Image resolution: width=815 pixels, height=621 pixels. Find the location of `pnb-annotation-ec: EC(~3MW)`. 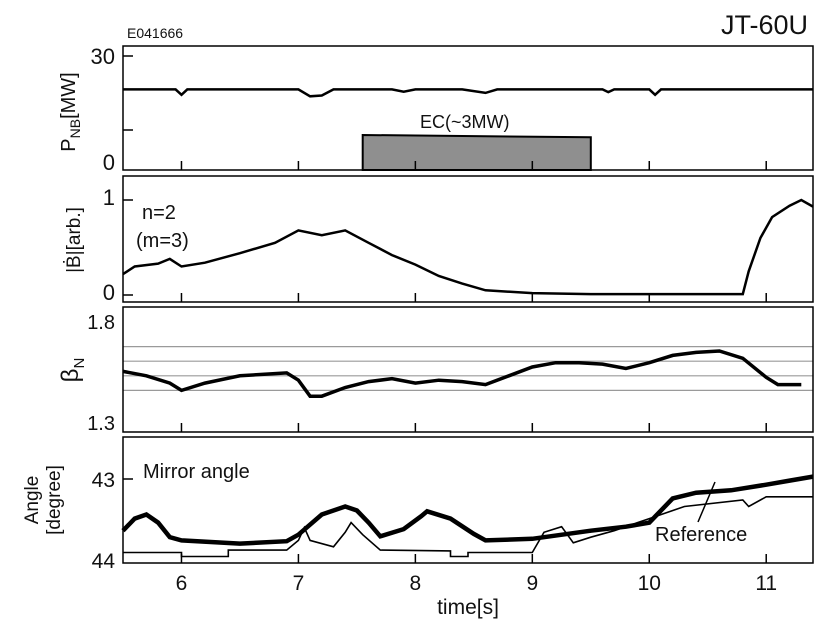

pnb-annotation-ec: EC(~3MW) is located at coordinates (465, 122).